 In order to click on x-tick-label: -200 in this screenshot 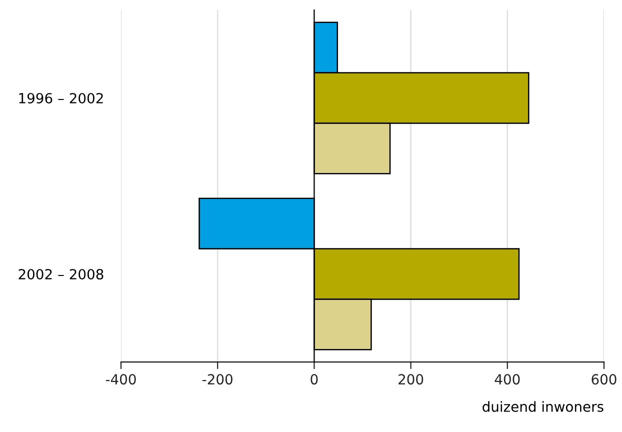, I will do `click(217, 379)`.